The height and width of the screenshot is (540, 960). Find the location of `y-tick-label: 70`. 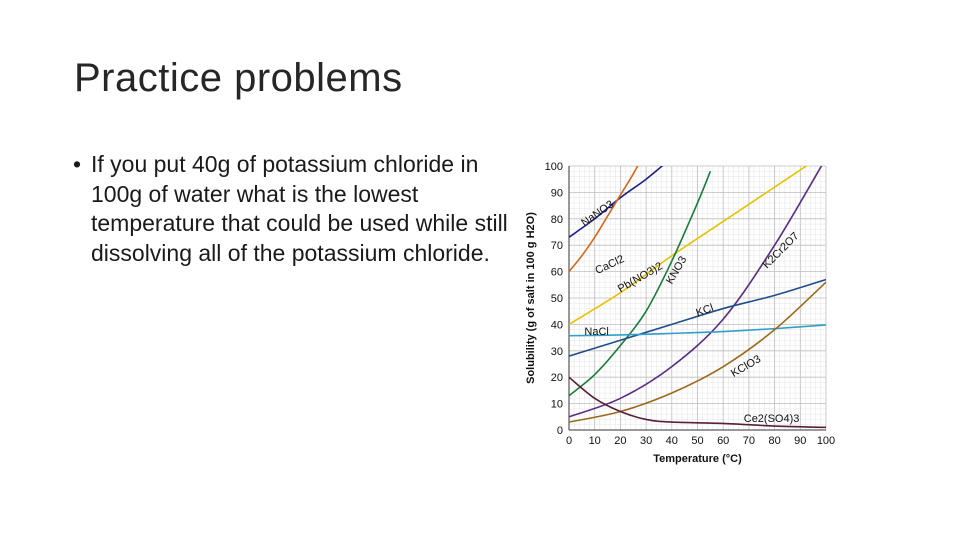

y-tick-label: 70 is located at coordinates (557, 246).